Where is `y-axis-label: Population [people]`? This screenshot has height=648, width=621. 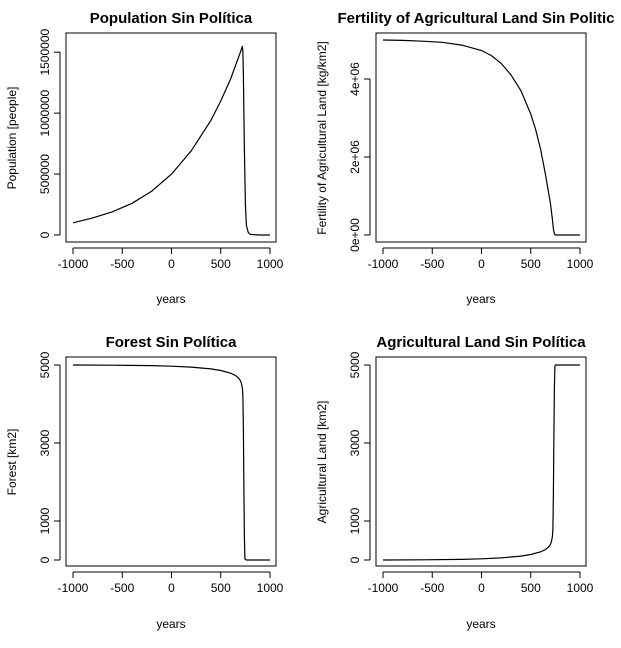 y-axis-label: Population [people] is located at coordinates (12, 138).